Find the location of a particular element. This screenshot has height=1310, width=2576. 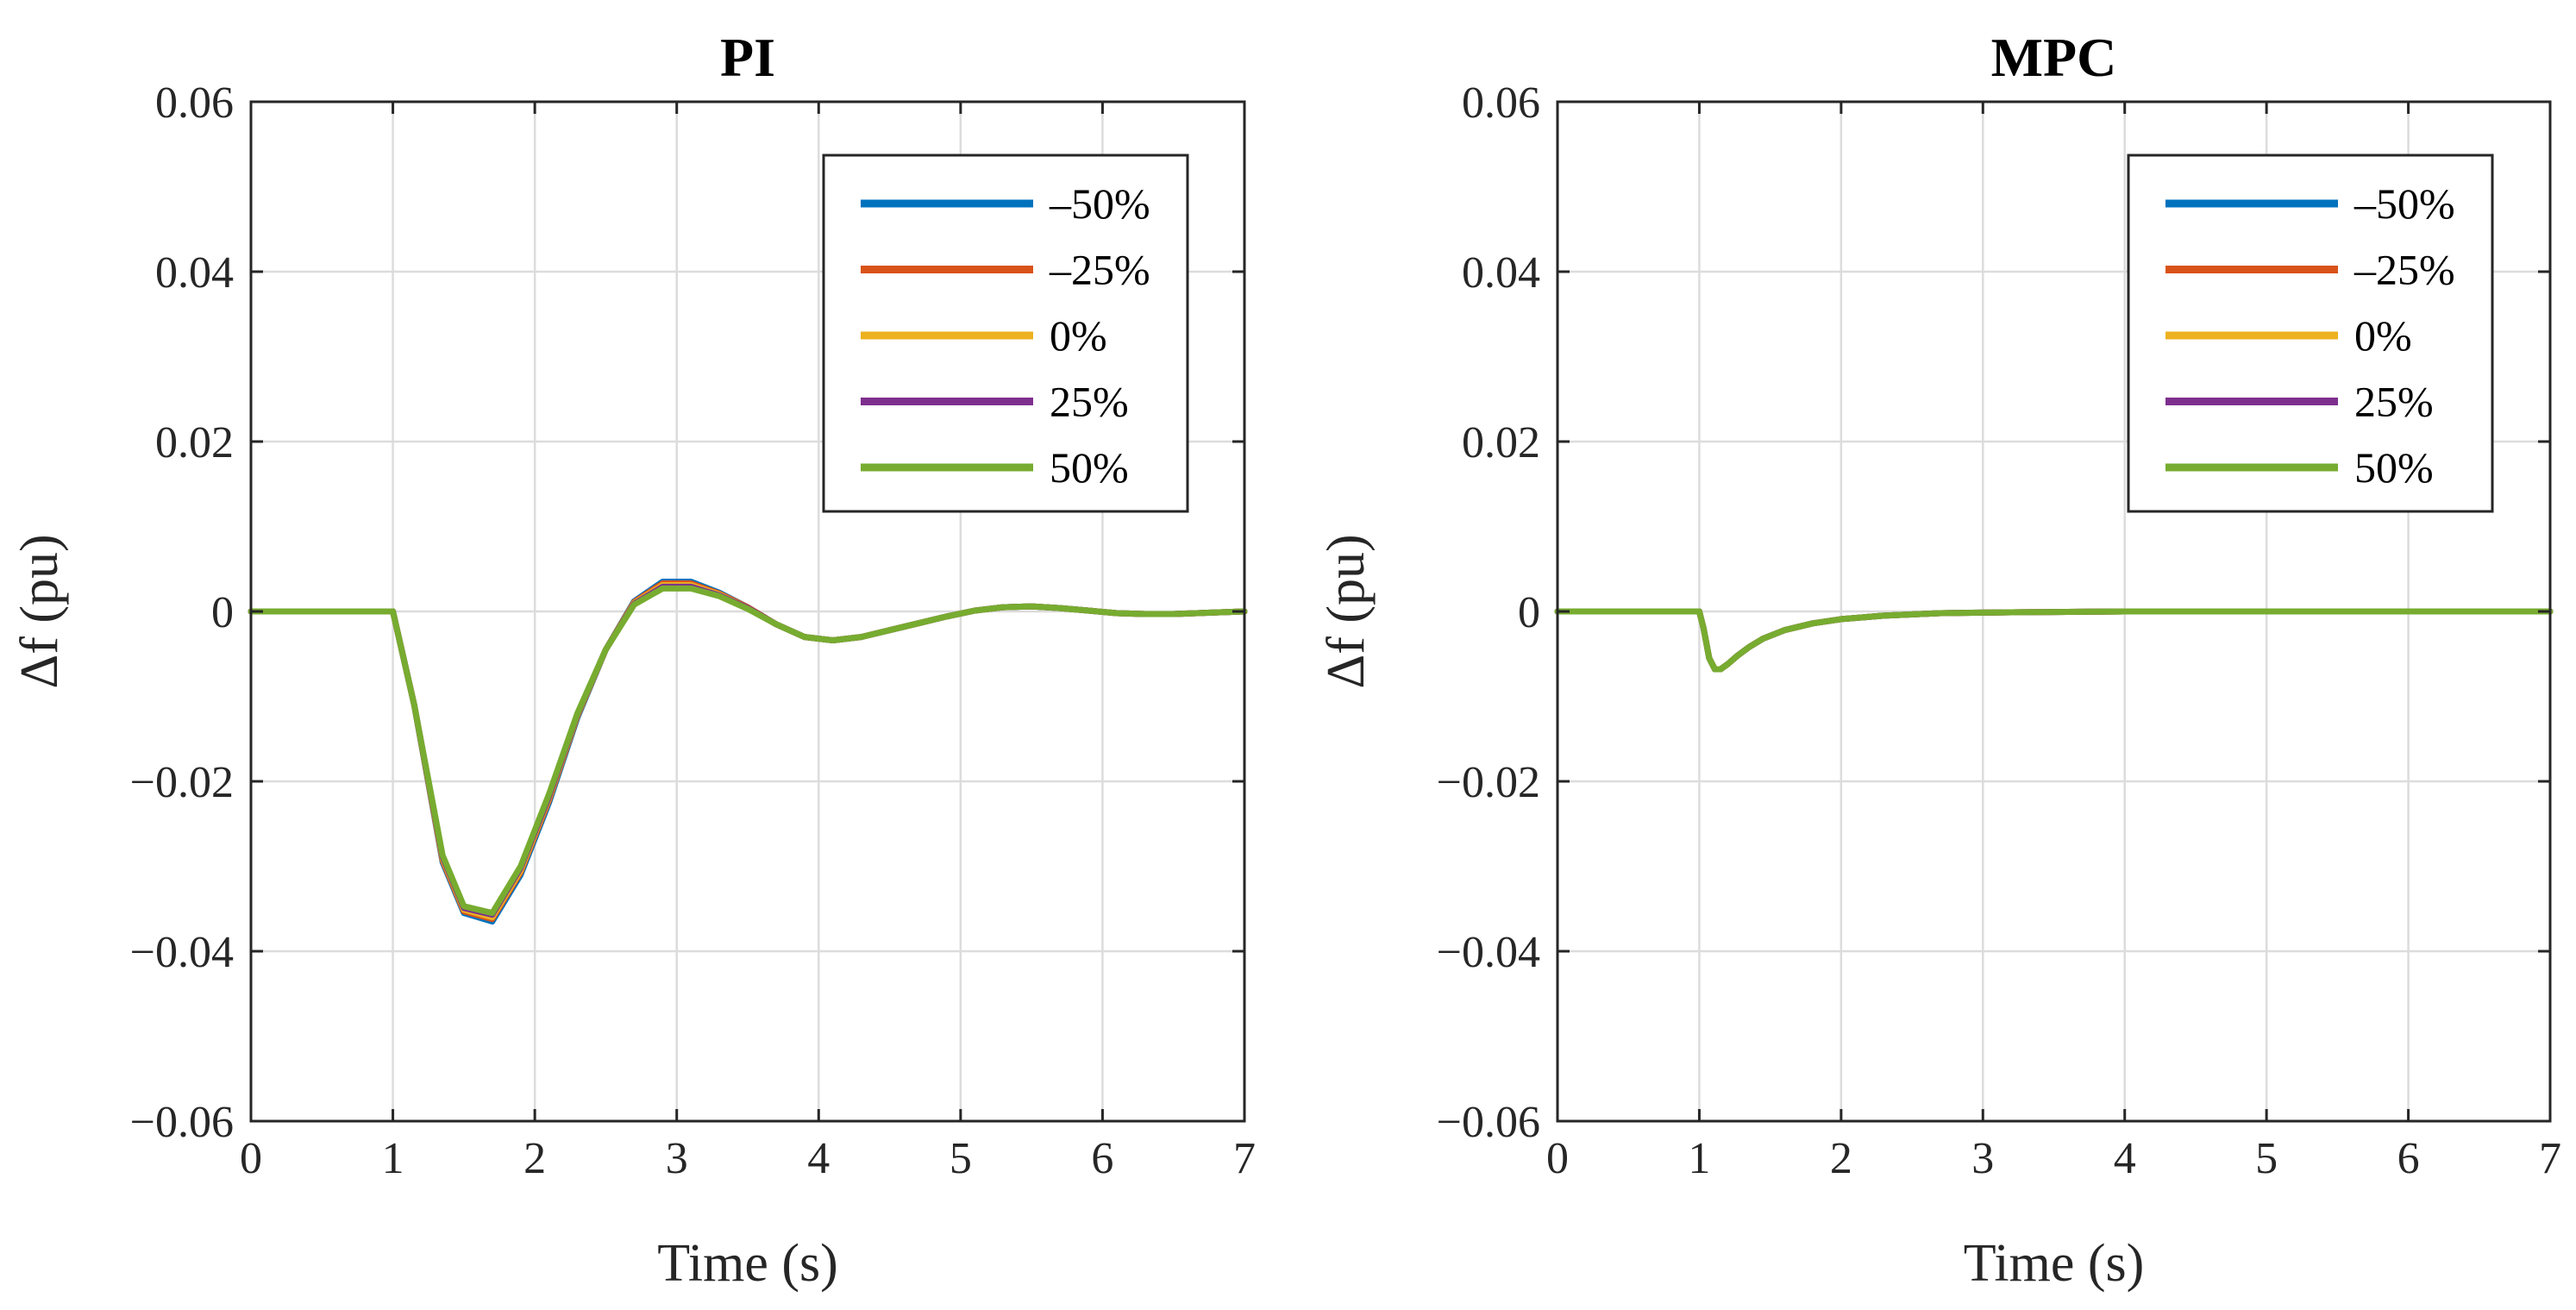

chart-title: PI is located at coordinates (747, 57).